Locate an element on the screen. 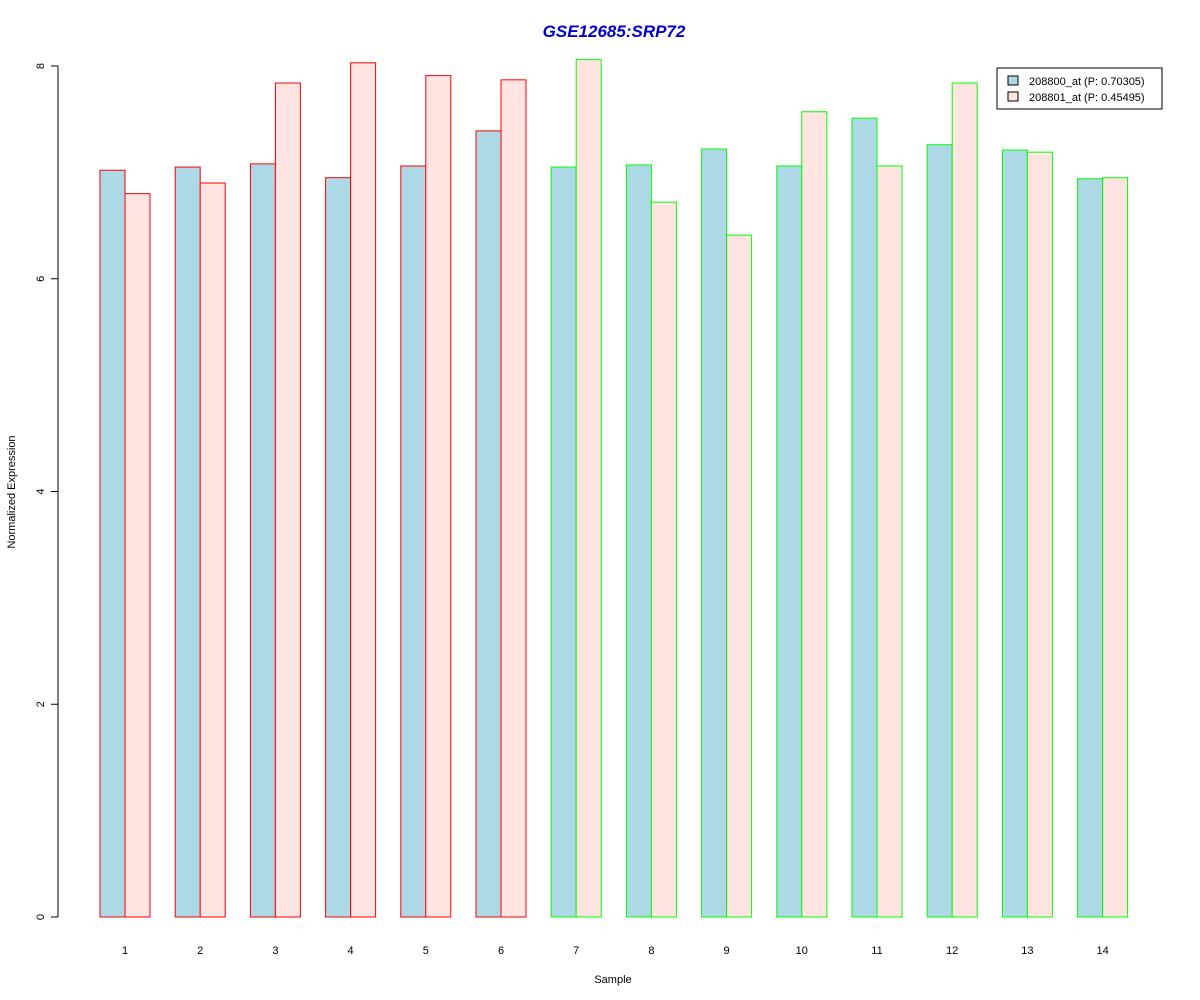 This screenshot has width=1200, height=1000. y-tick-label: 4 is located at coordinates (41, 491).